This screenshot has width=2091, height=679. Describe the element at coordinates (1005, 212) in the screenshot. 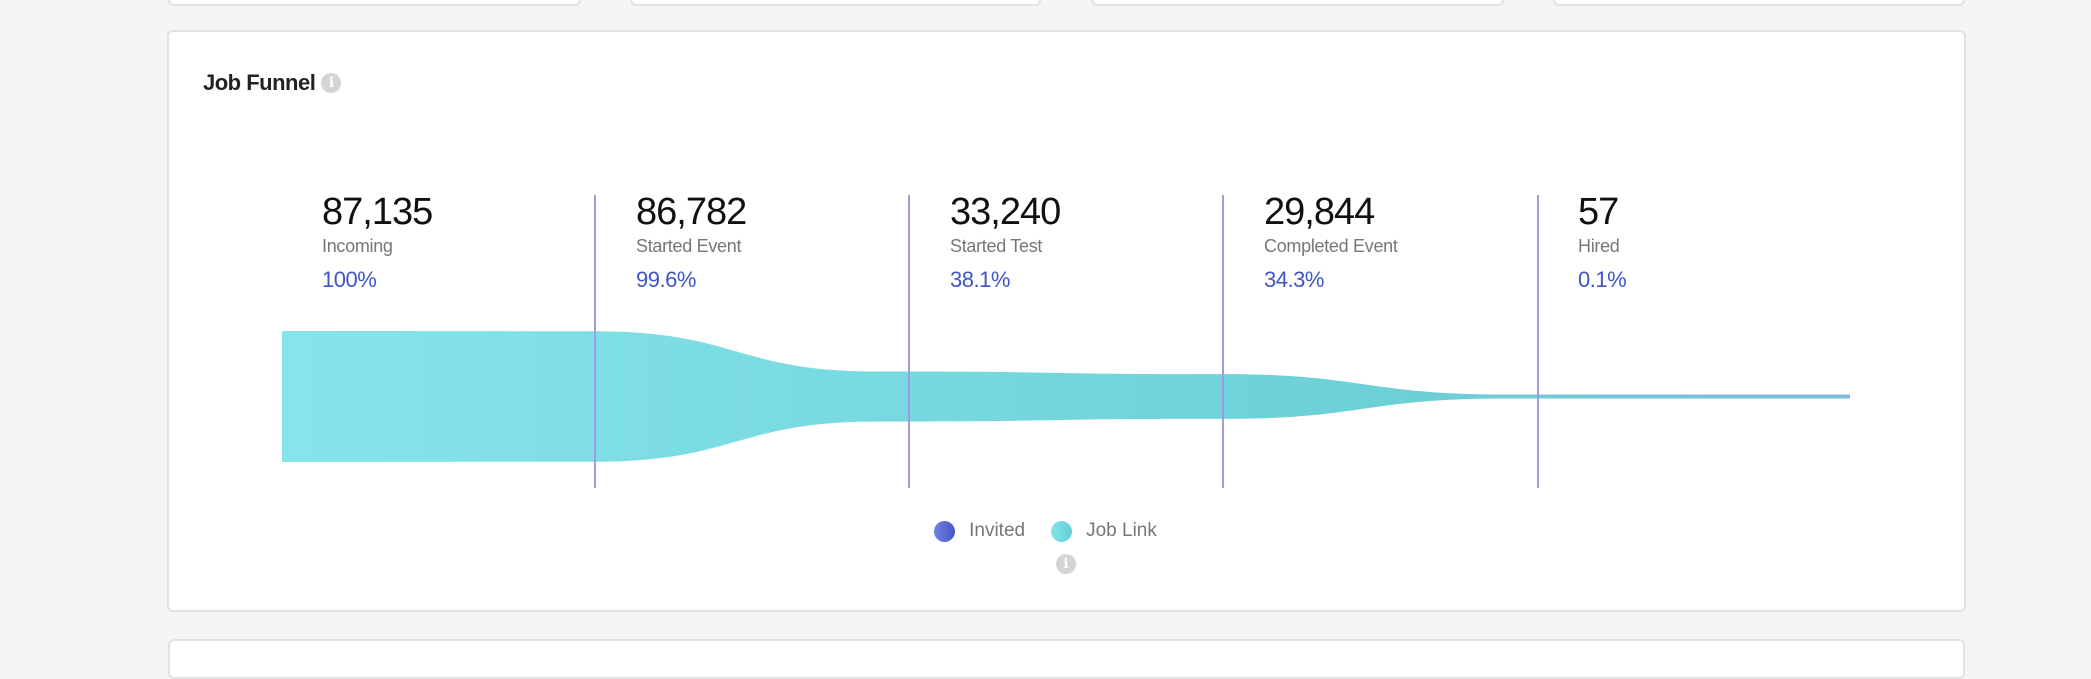

I see `stage-value: 33,240` at that location.